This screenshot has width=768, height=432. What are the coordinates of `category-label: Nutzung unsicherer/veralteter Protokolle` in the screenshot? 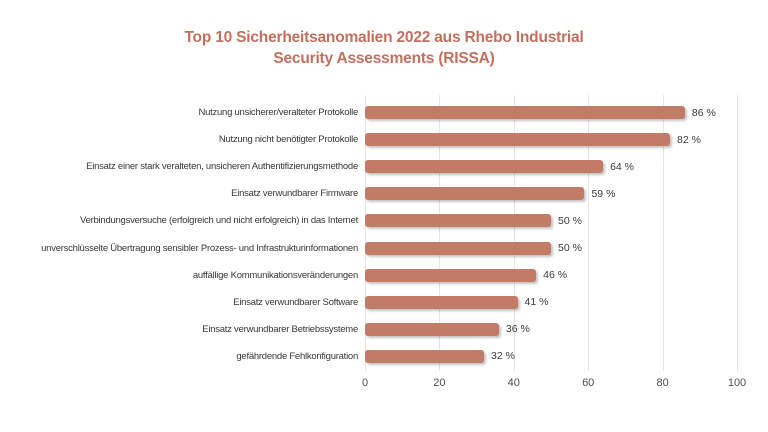 It's located at (182, 112).